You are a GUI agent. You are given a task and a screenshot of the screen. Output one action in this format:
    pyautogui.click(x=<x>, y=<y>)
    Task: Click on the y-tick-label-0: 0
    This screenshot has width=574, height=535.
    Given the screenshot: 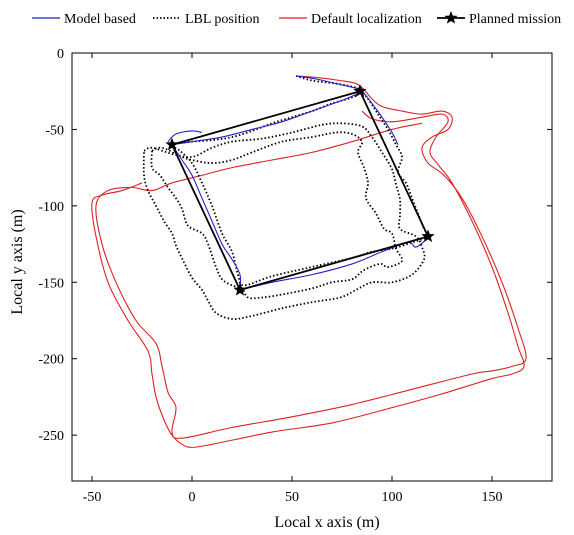 What is the action you would take?
    pyautogui.click(x=60, y=54)
    